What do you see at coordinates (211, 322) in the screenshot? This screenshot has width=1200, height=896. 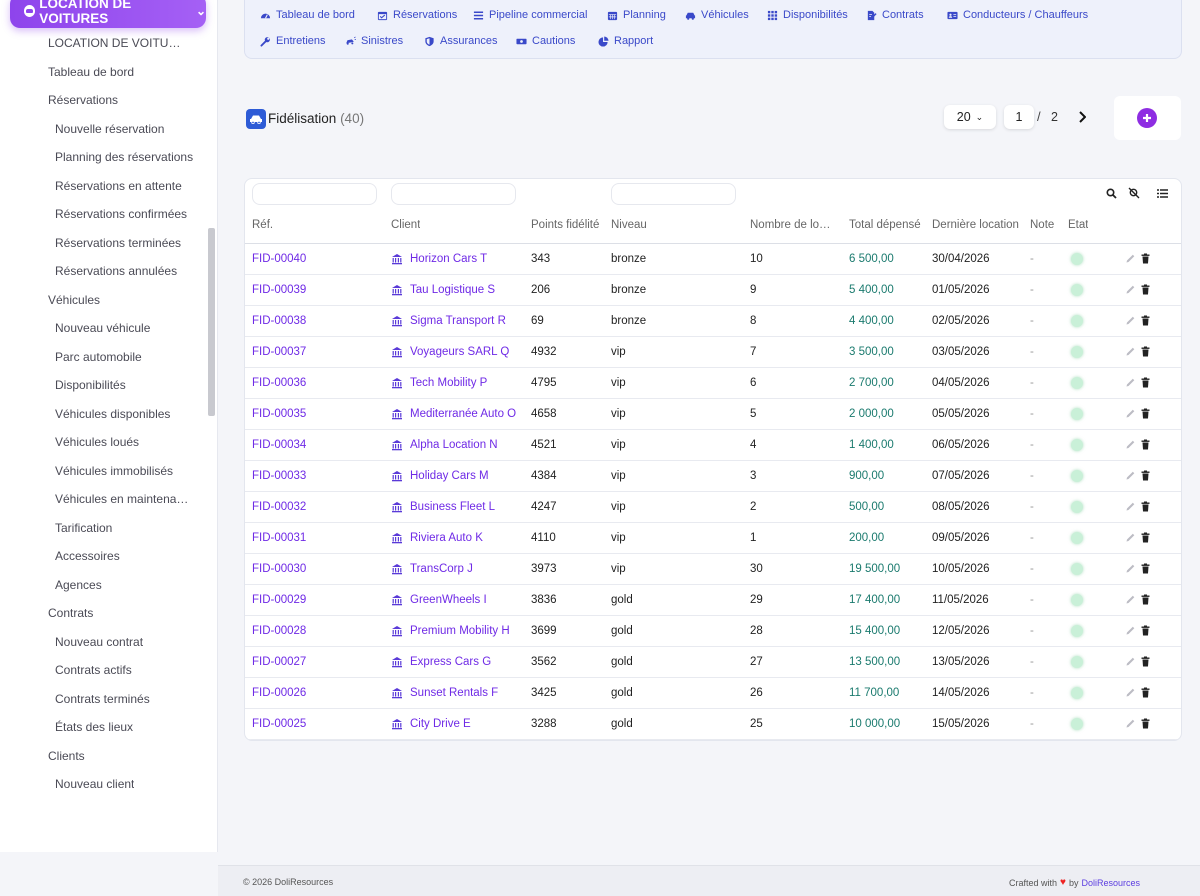 I see `sidebar-scrollbar` at bounding box center [211, 322].